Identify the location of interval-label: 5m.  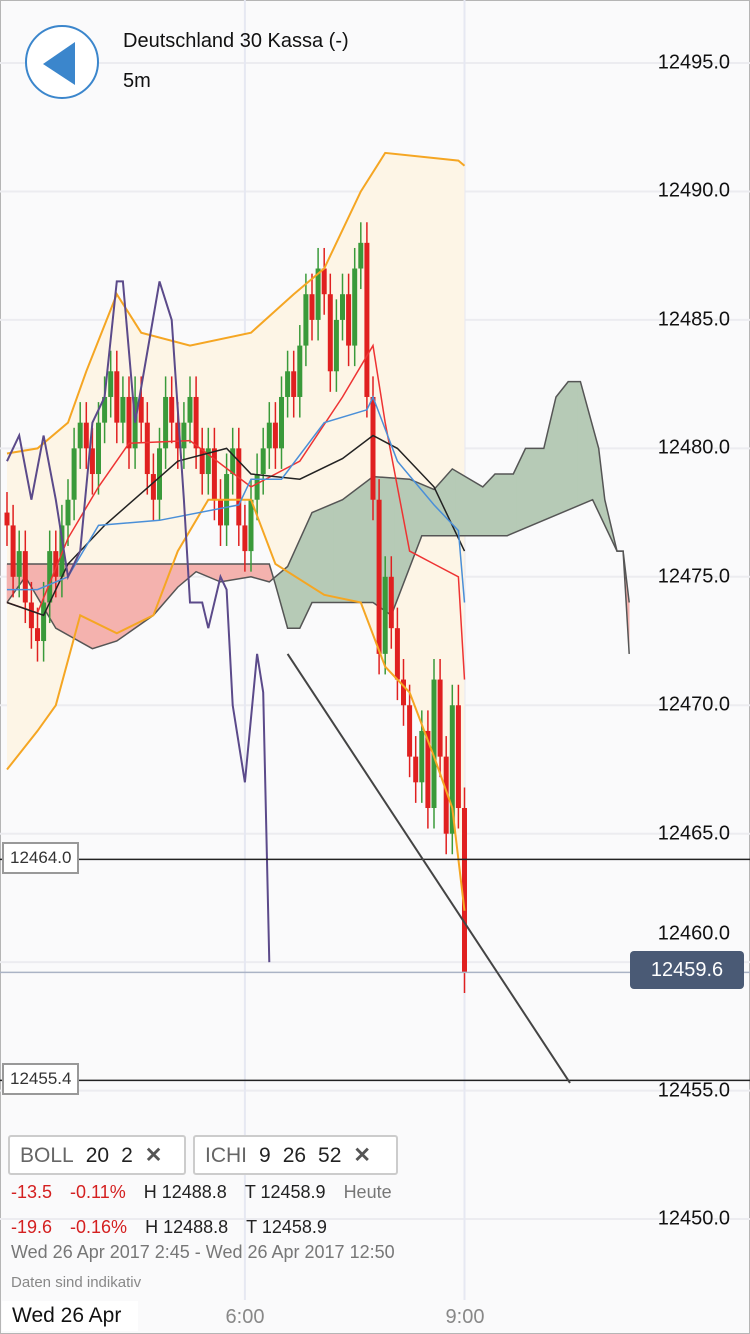
(137, 81).